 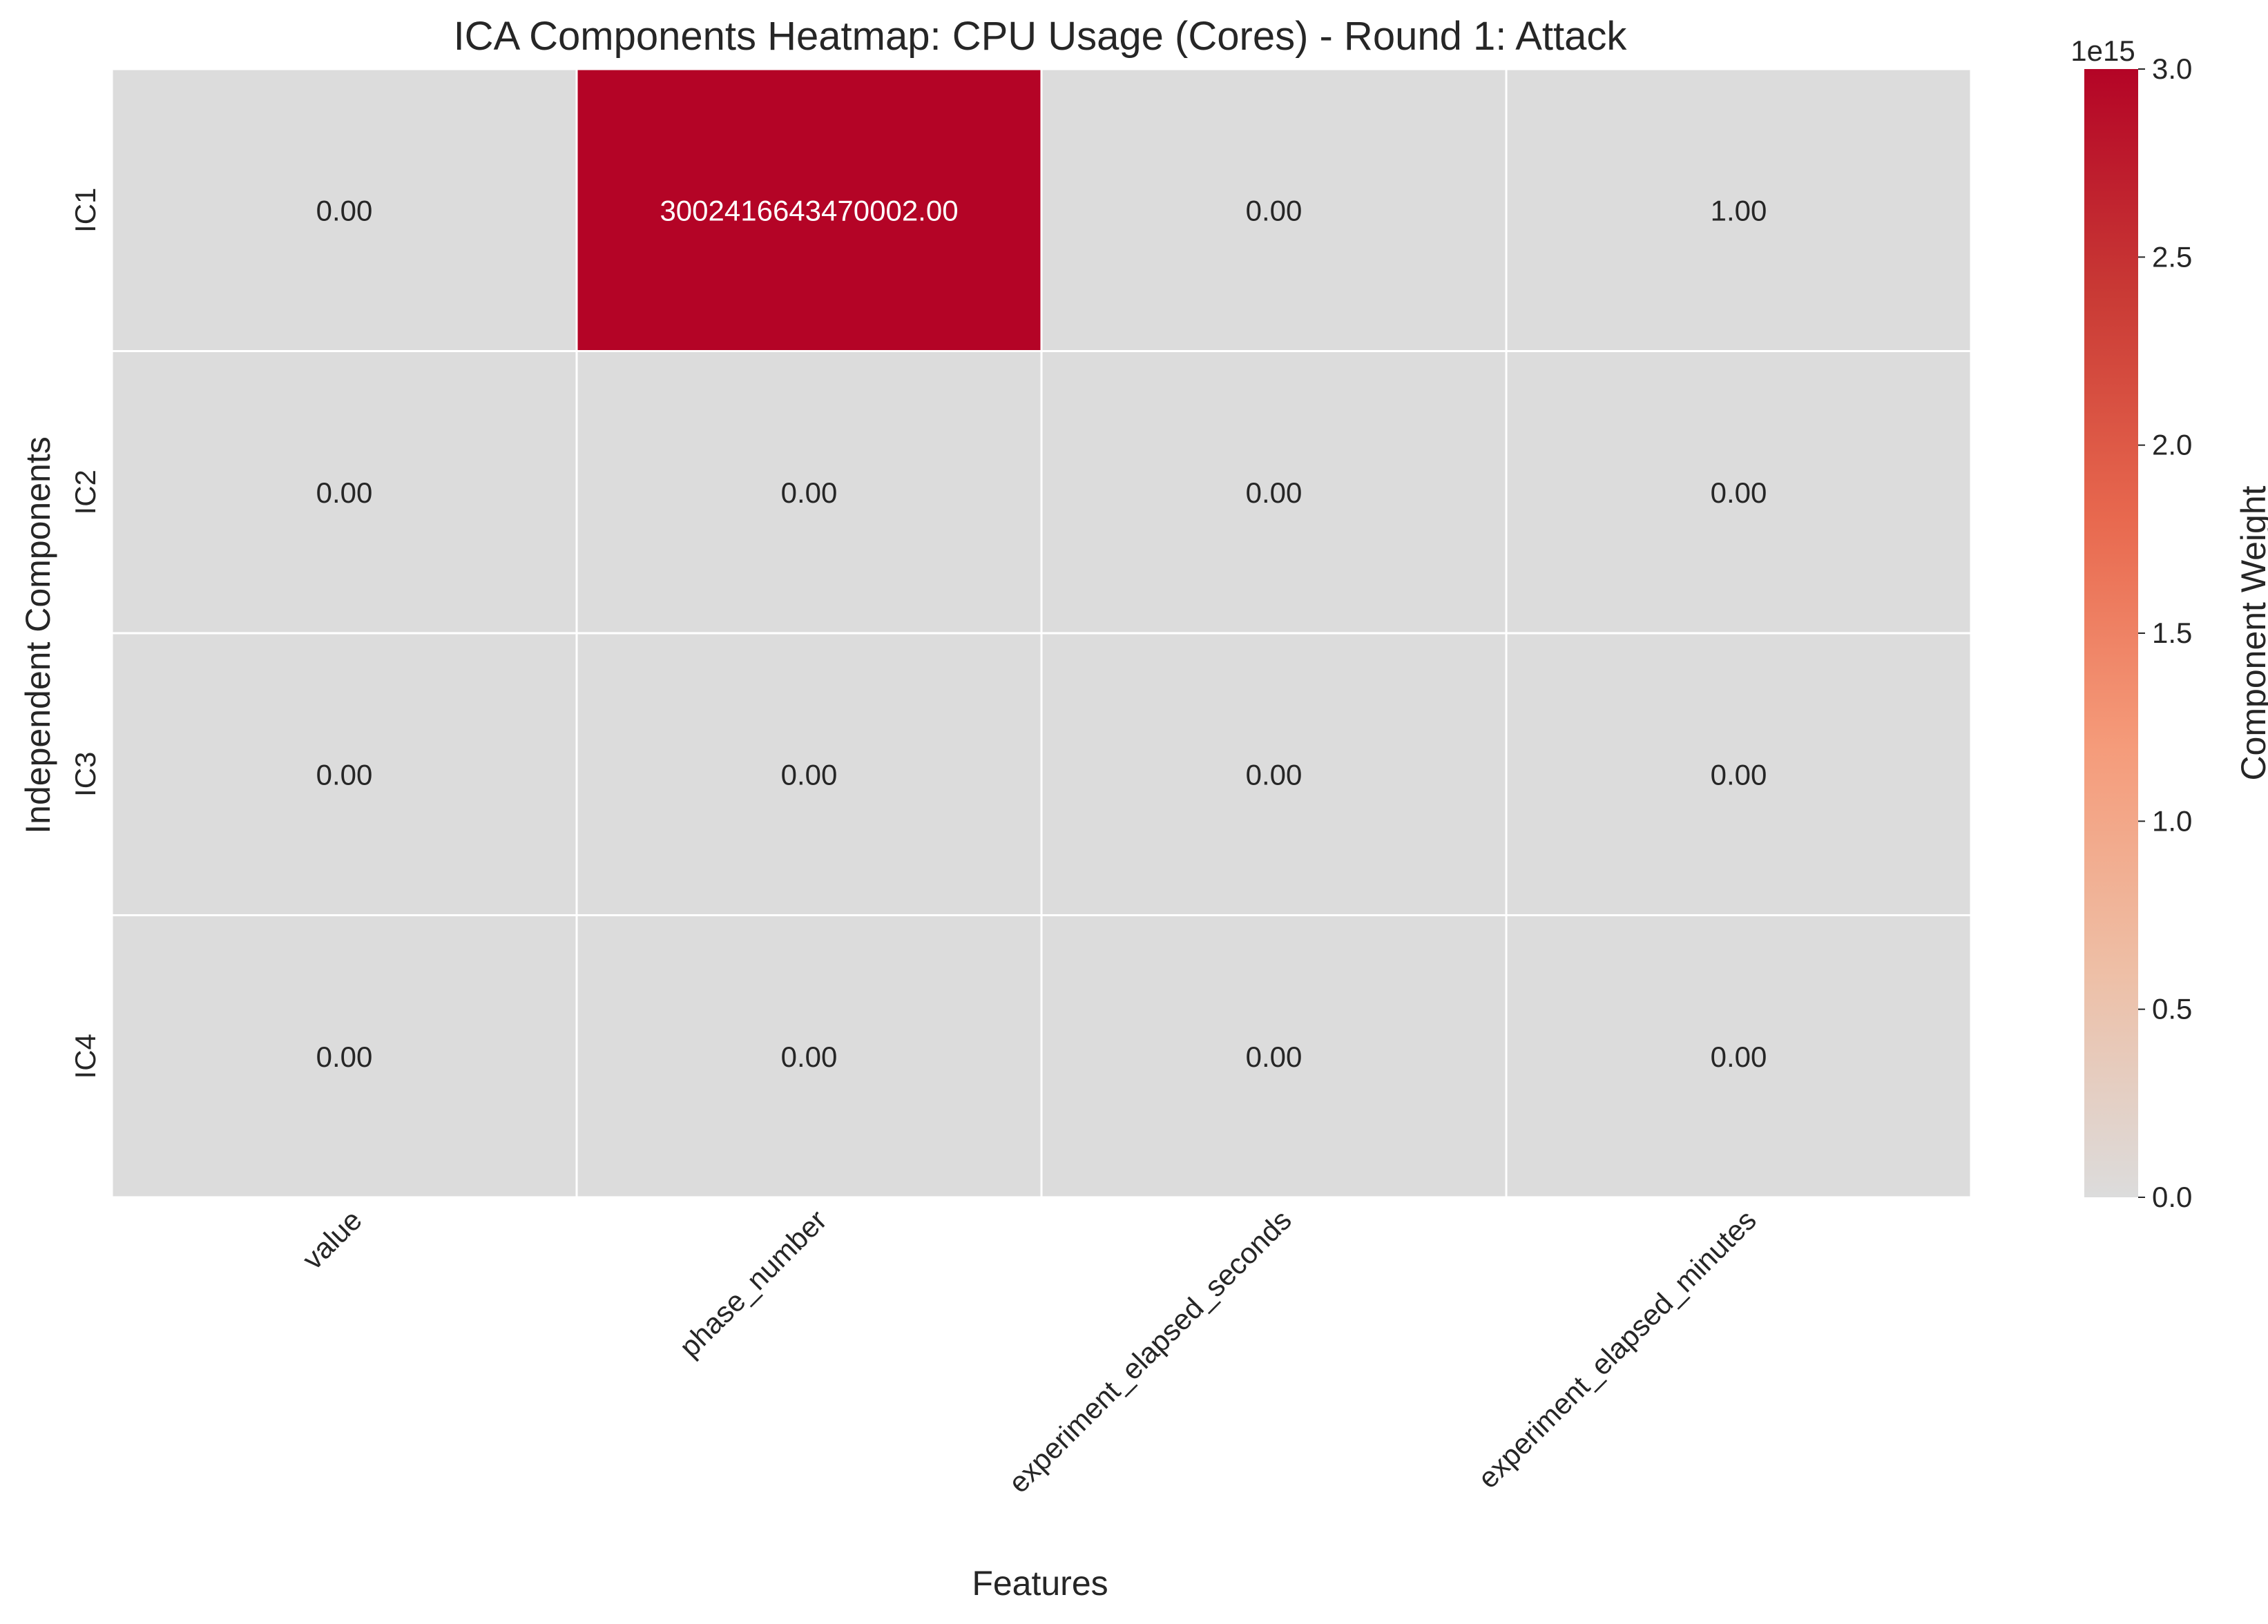 I want to click on colorbar-label: Component Weight, so click(x=2251, y=632).